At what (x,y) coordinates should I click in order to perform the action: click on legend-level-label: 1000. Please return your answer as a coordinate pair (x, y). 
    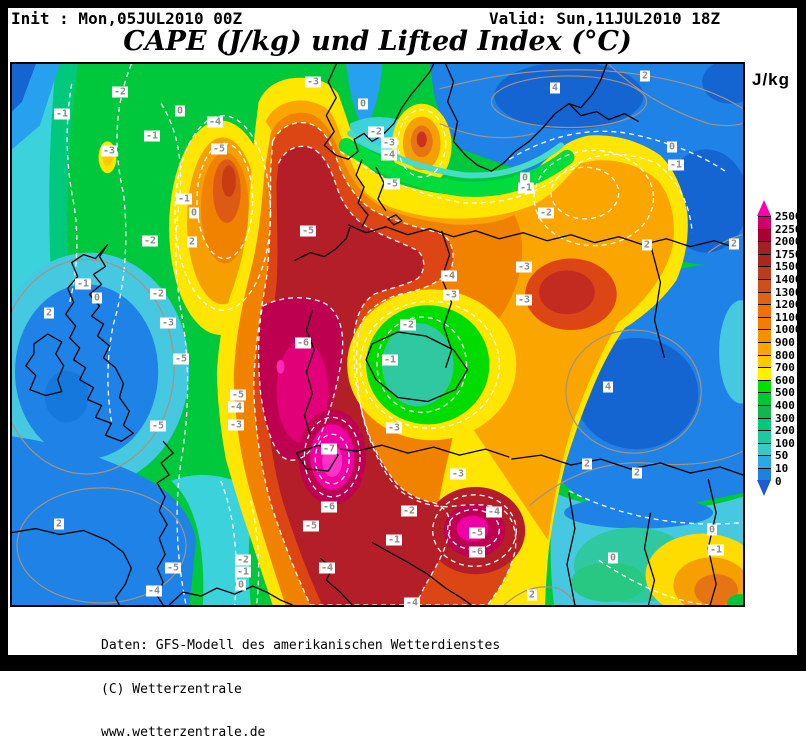
    Looking at the image, I should click on (788, 330).